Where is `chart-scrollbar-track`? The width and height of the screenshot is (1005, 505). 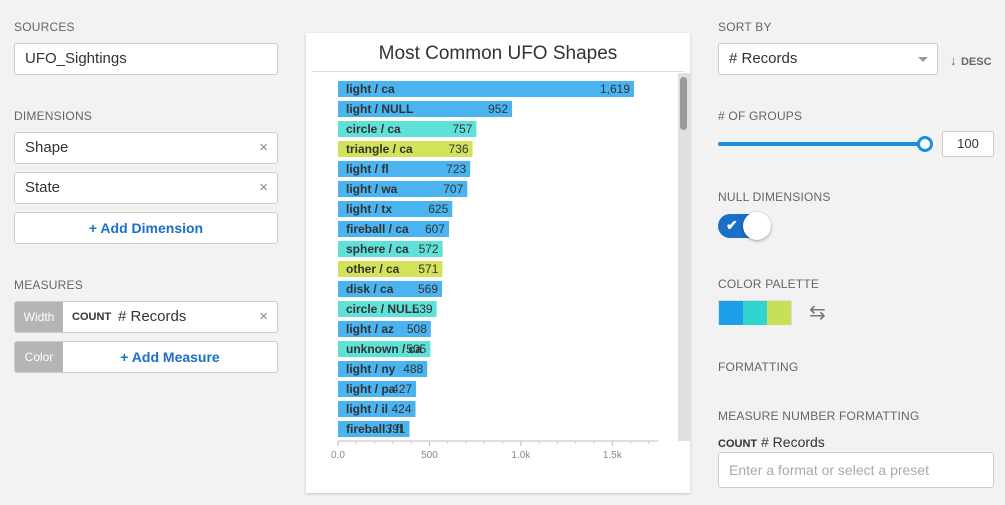
chart-scrollbar-track is located at coordinates (684, 257).